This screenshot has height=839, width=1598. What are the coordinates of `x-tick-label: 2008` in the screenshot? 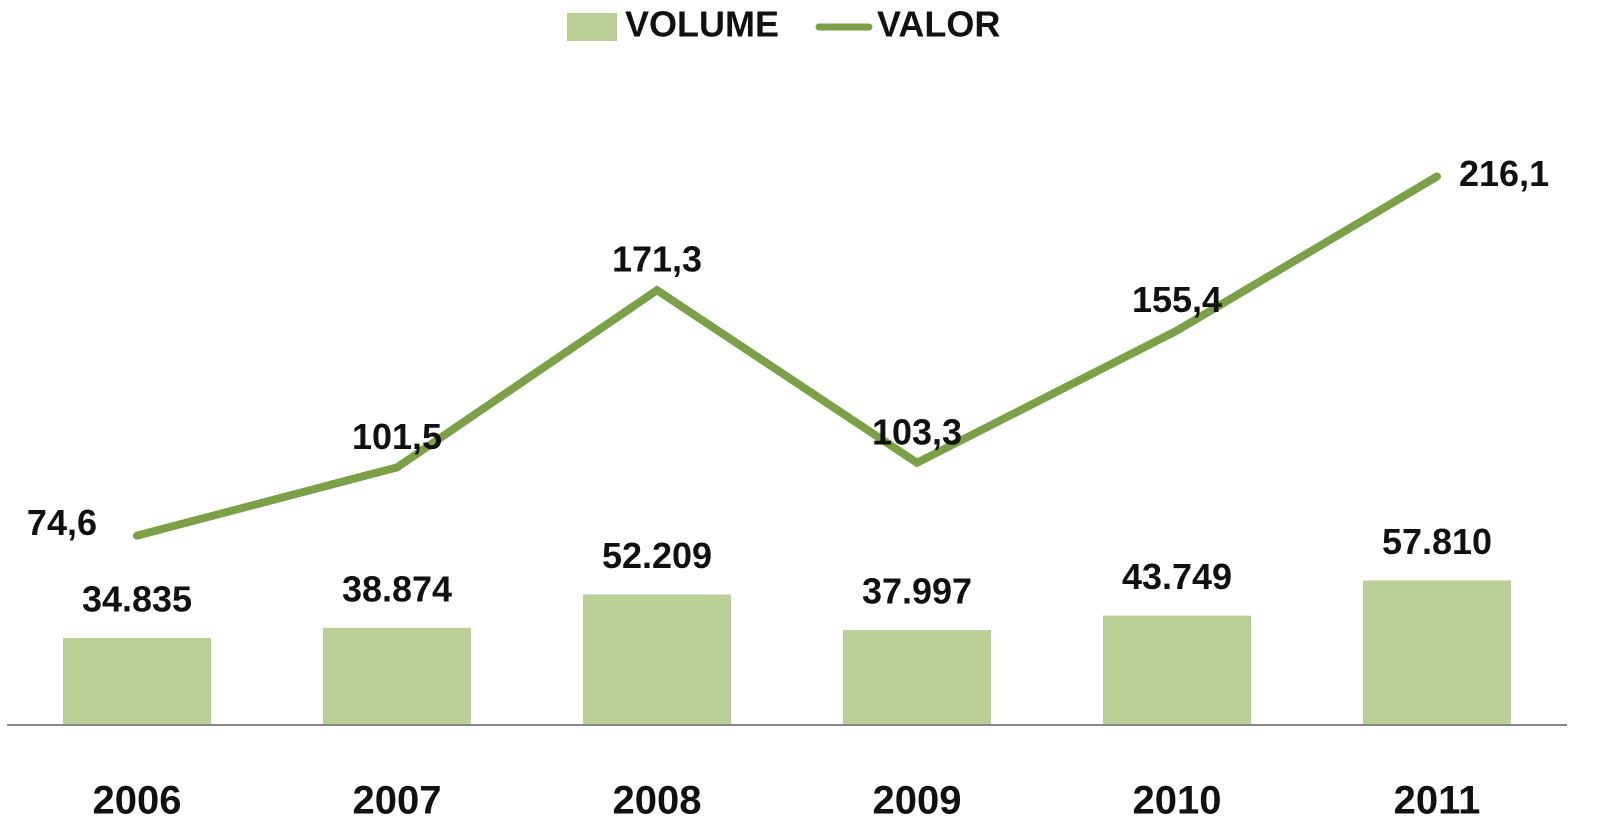 It's located at (657, 801).